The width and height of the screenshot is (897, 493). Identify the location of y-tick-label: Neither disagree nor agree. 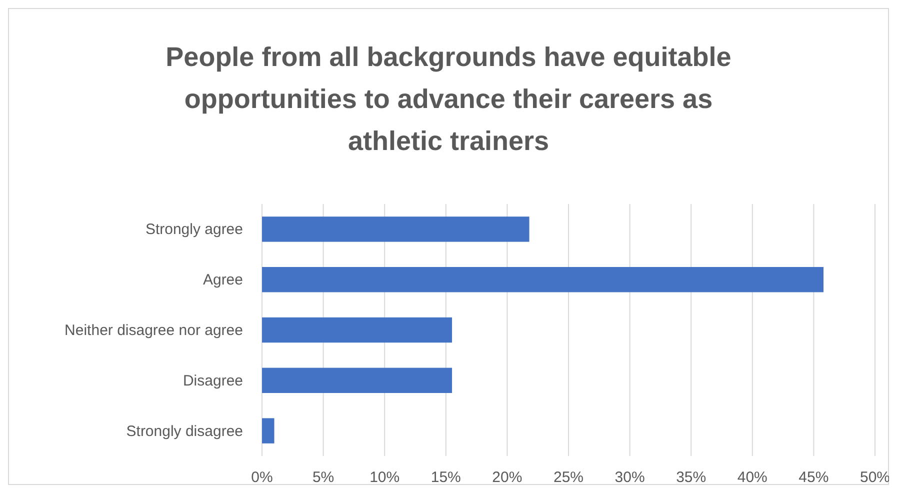
(153, 330).